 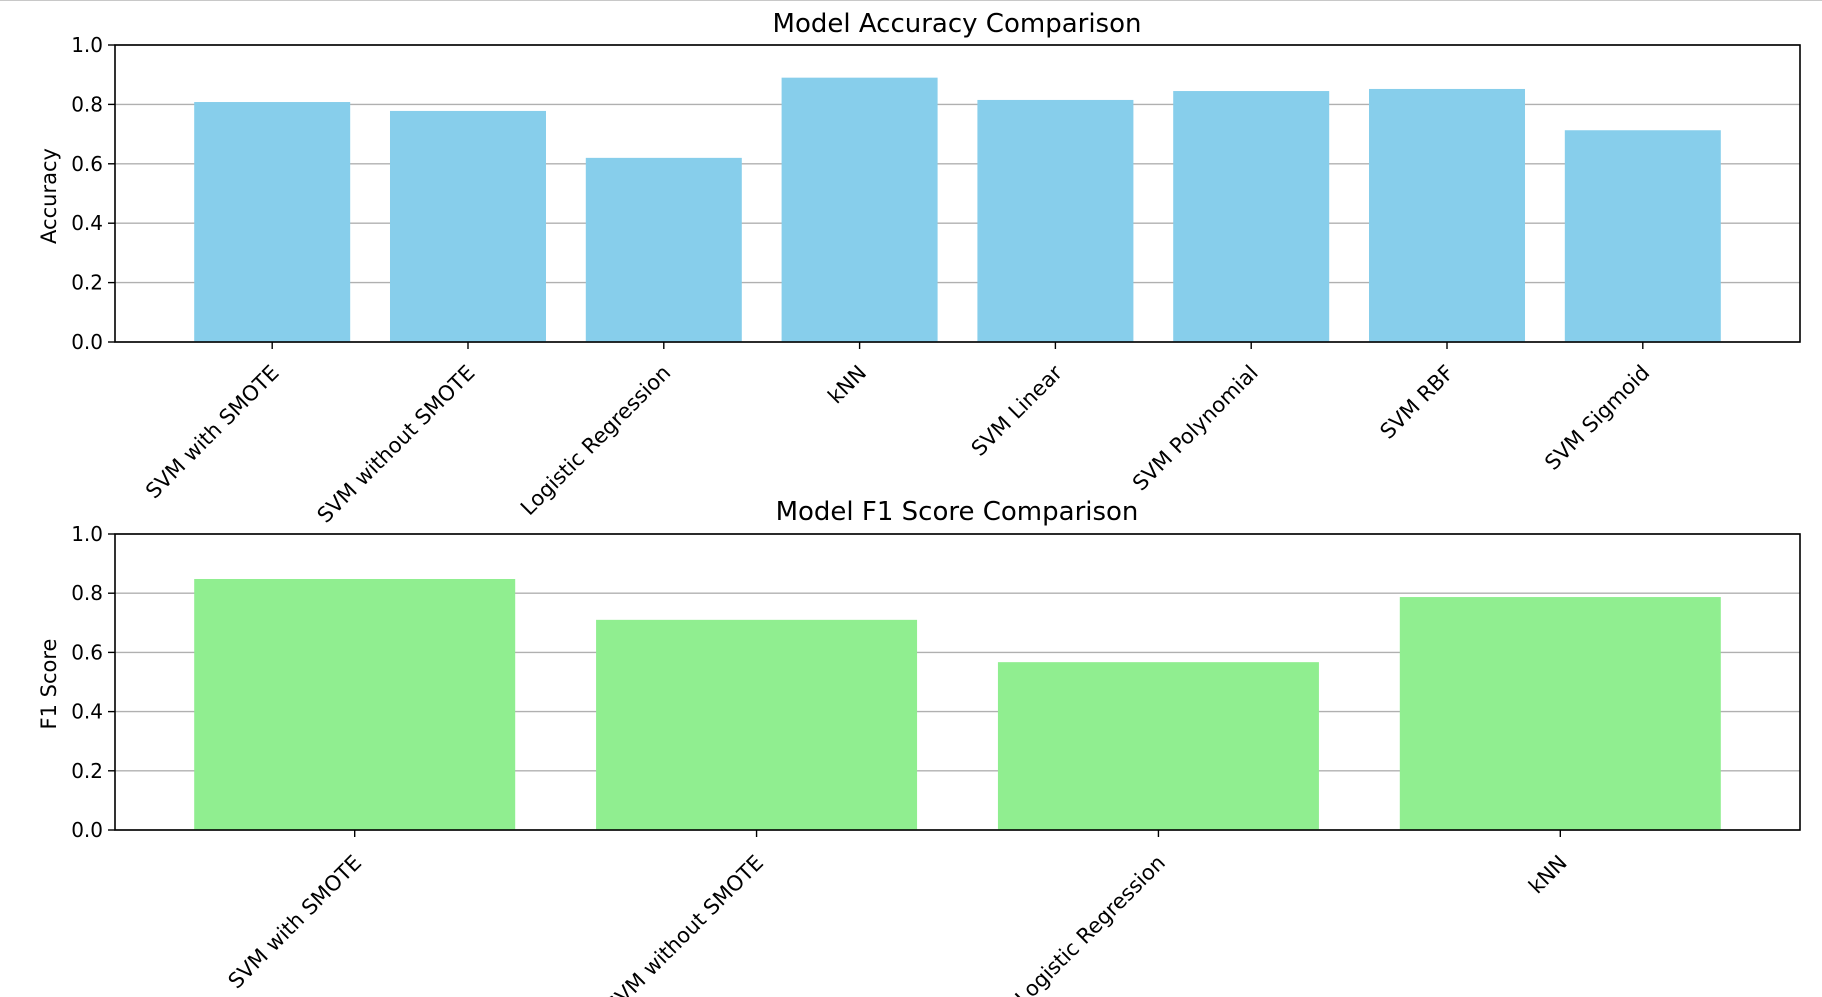 I want to click on chart-title: Model F1 Score Comparison, so click(x=957, y=512).